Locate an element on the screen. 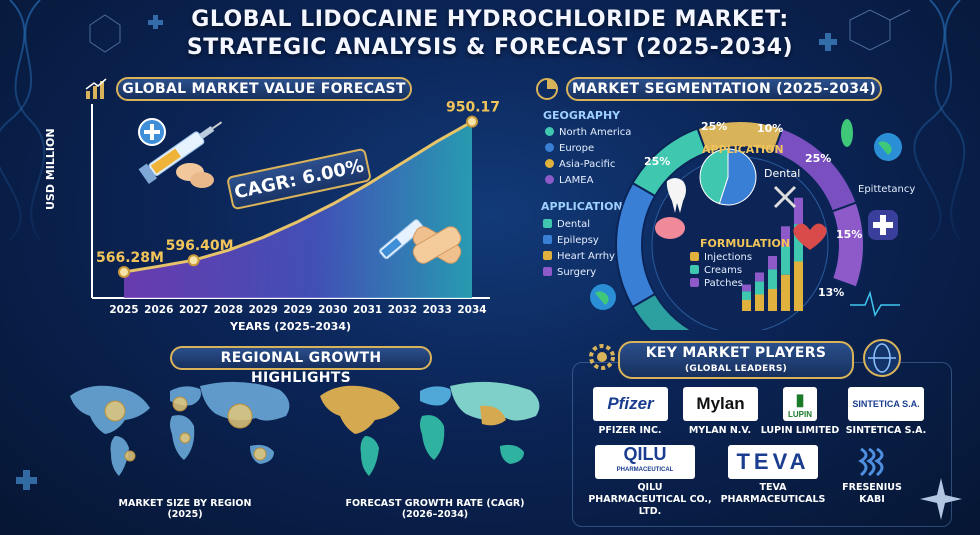 This screenshot has height=535, width=980. forecast-panel-title: GLOBAL MARKET VALUE FORECAST is located at coordinates (264, 89).